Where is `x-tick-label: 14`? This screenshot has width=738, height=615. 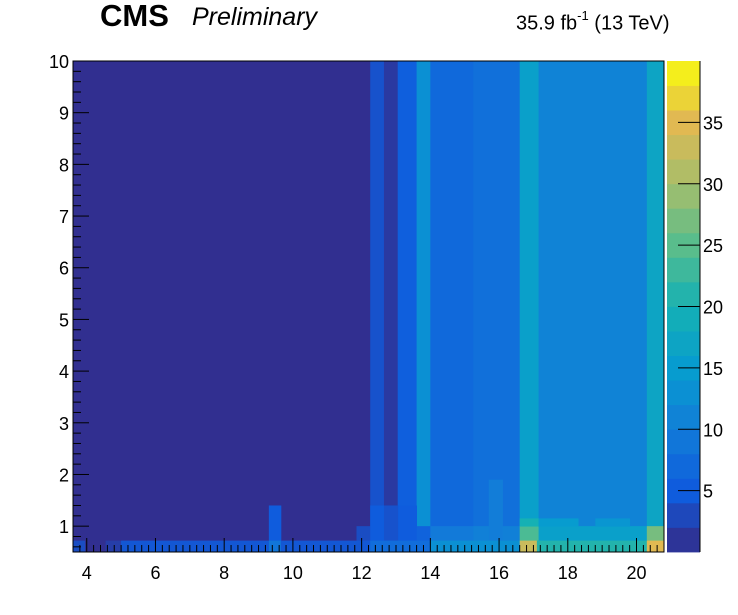 x-tick-label: 14 is located at coordinates (430, 573).